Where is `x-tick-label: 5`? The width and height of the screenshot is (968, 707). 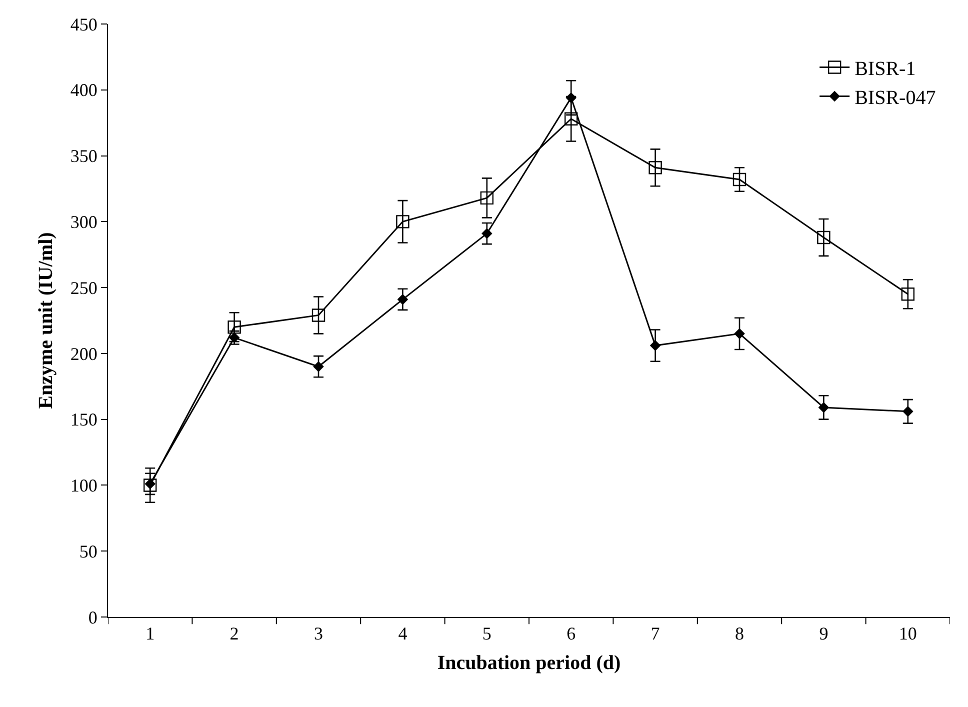
x-tick-label: 5 is located at coordinates (487, 634).